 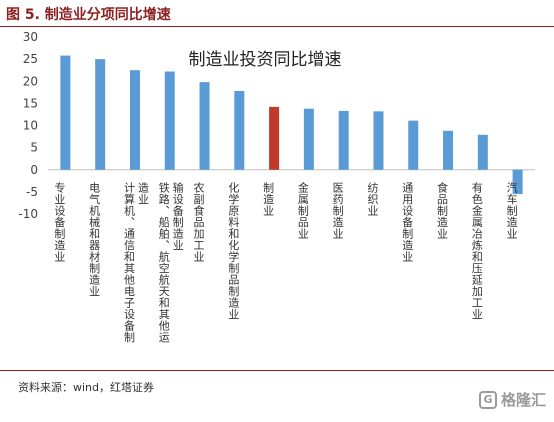 What do you see at coordinates (30, 37) in the screenshot?
I see `y-tick-label: 30` at bounding box center [30, 37].